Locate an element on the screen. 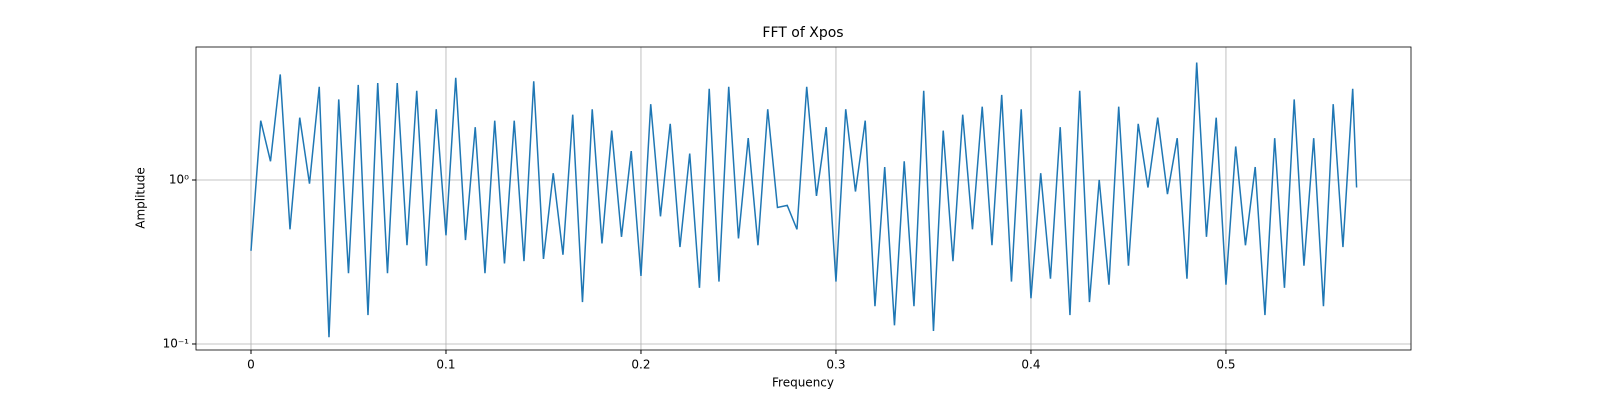 The width and height of the screenshot is (1600, 400). y-axis-label: Amplitude is located at coordinates (141, 198).